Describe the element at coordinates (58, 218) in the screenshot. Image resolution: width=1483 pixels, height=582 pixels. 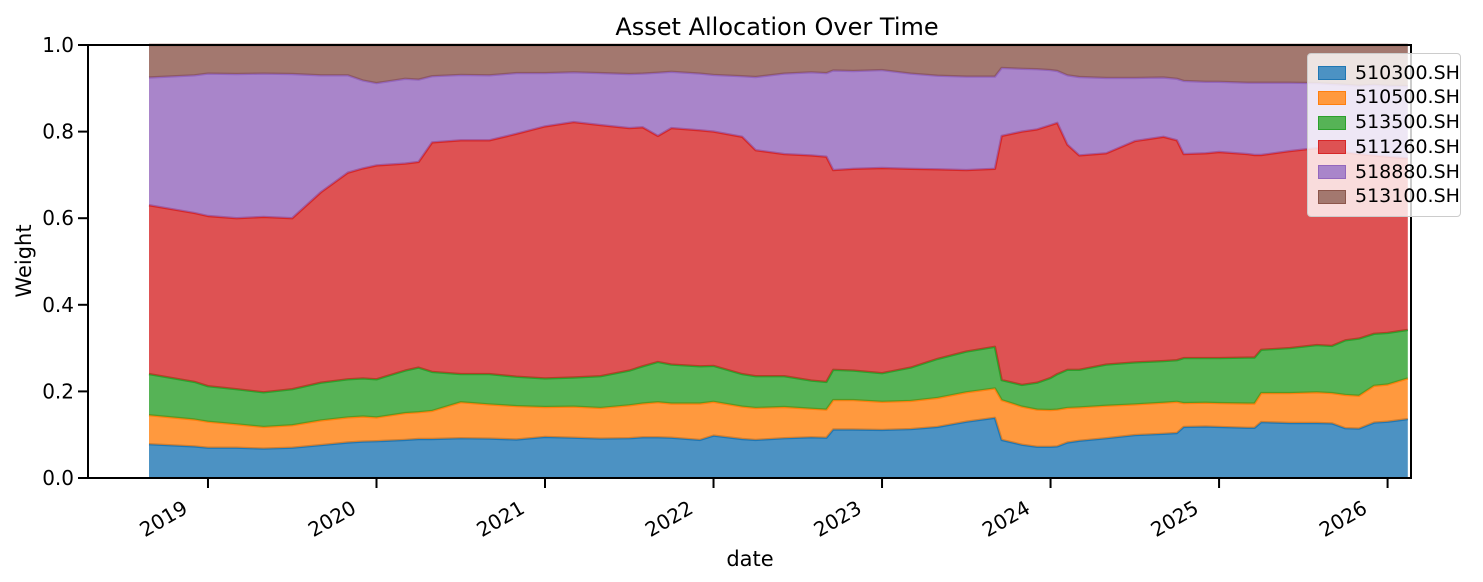
I see `y-tick-label: 0.6` at that location.